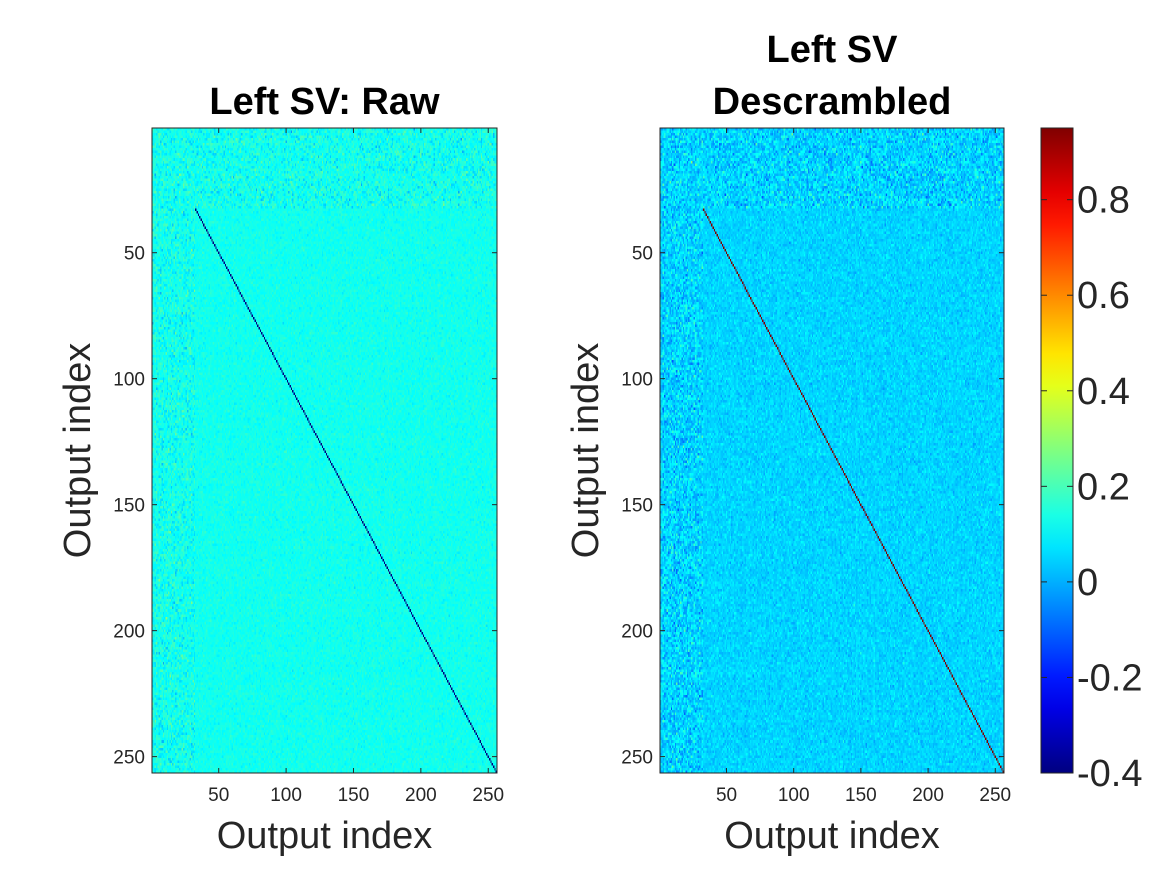 This screenshot has width=1167, height=875. What do you see at coordinates (324, 102) in the screenshot?
I see `chart-title: Left SV: Raw` at bounding box center [324, 102].